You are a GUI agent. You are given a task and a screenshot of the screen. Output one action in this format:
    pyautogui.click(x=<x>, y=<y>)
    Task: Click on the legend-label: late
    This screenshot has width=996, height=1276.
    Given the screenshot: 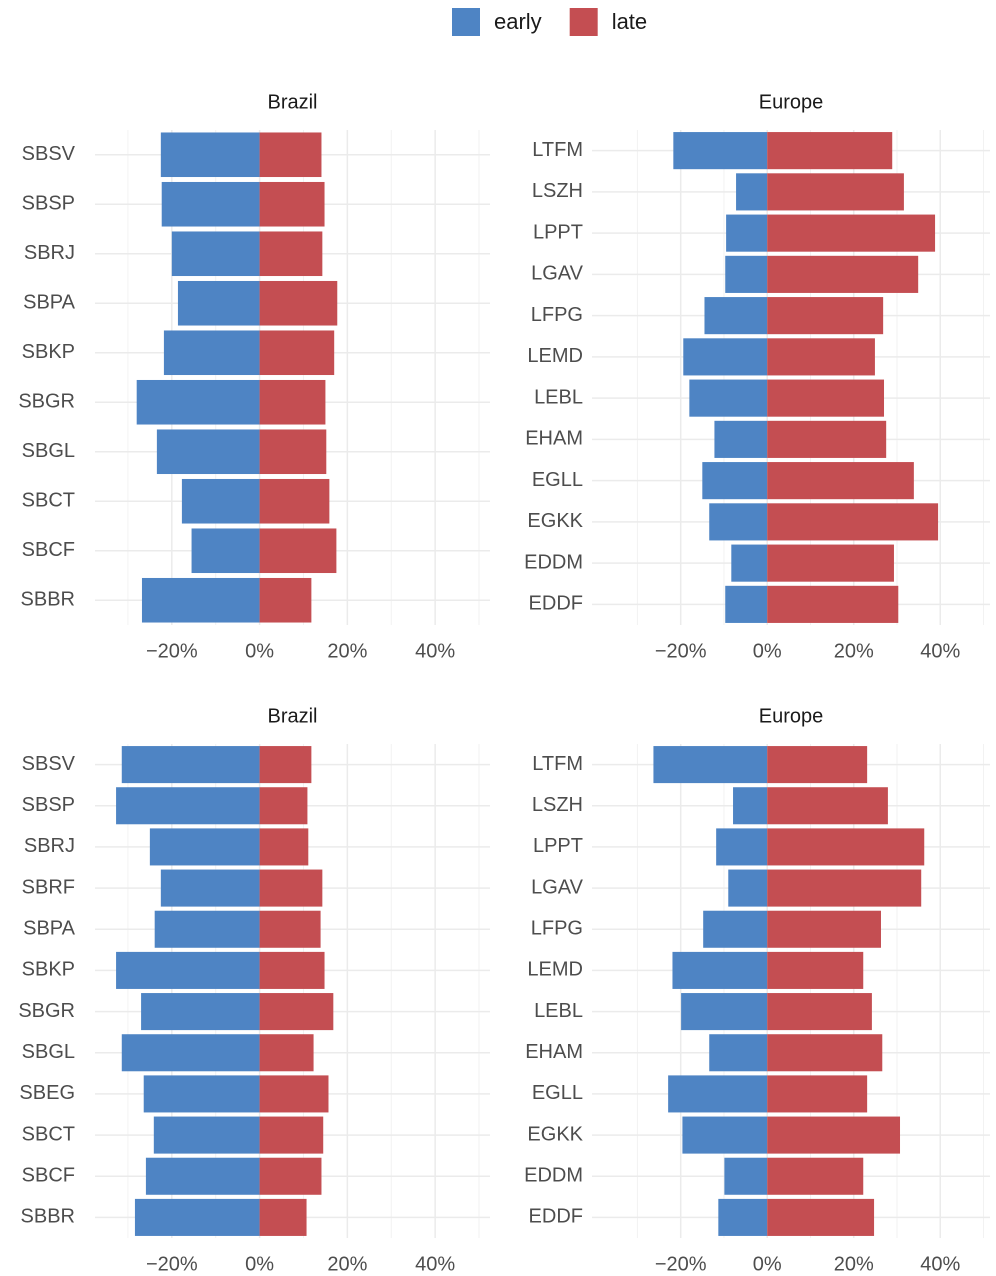 What is the action you would take?
    pyautogui.click(x=629, y=21)
    